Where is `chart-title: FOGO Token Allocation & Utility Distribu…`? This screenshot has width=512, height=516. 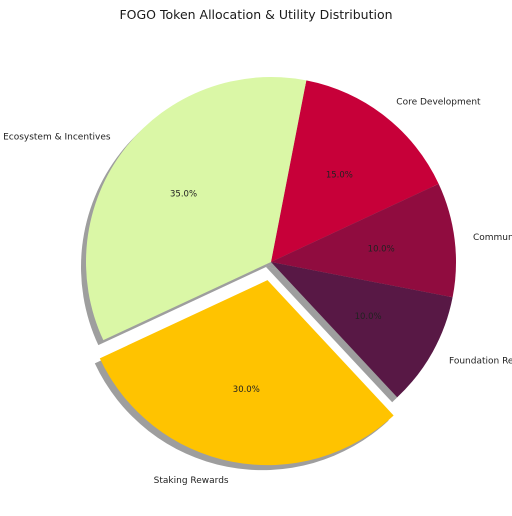 chart-title: FOGO Token Allocation & Utility Distribu… is located at coordinates (255, 14).